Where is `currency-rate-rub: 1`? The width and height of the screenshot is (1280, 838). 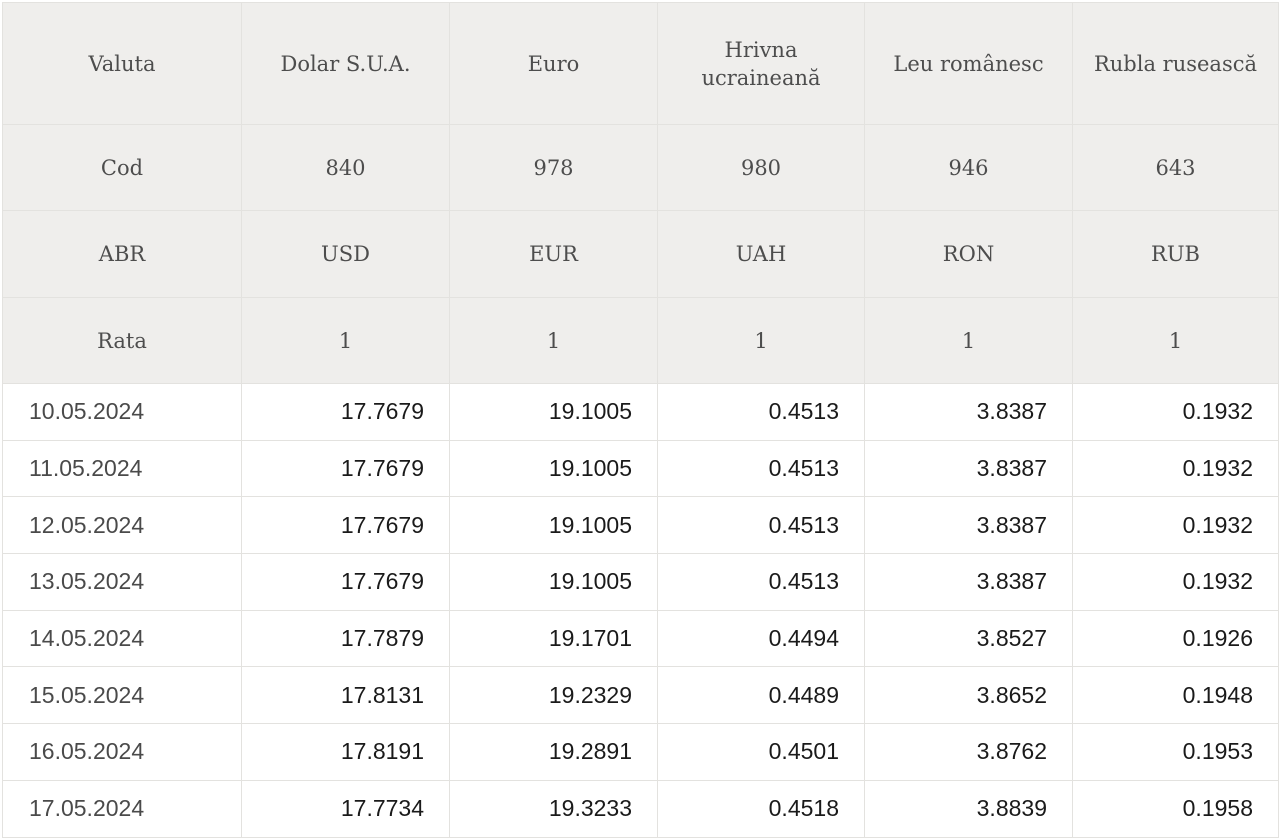
currency-rate-rub: 1 is located at coordinates (1175, 340).